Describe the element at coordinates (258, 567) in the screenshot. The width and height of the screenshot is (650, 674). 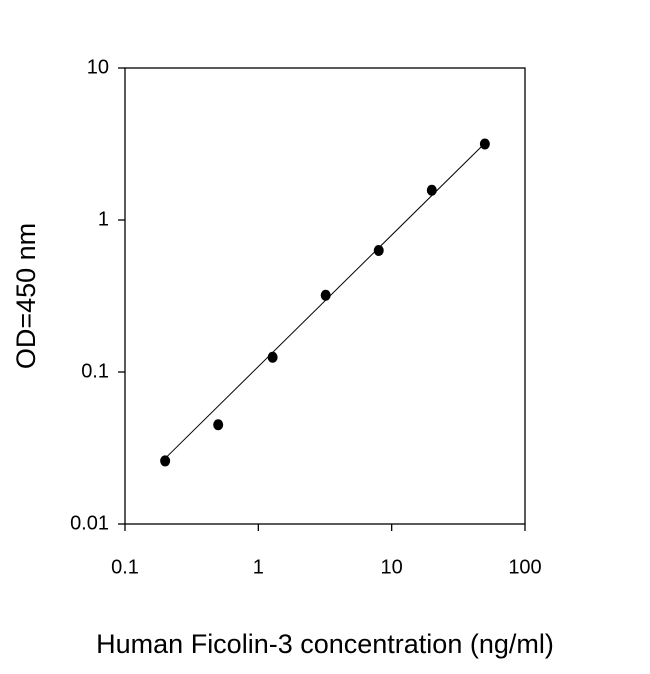
I see `x-tick-label: 1` at that location.